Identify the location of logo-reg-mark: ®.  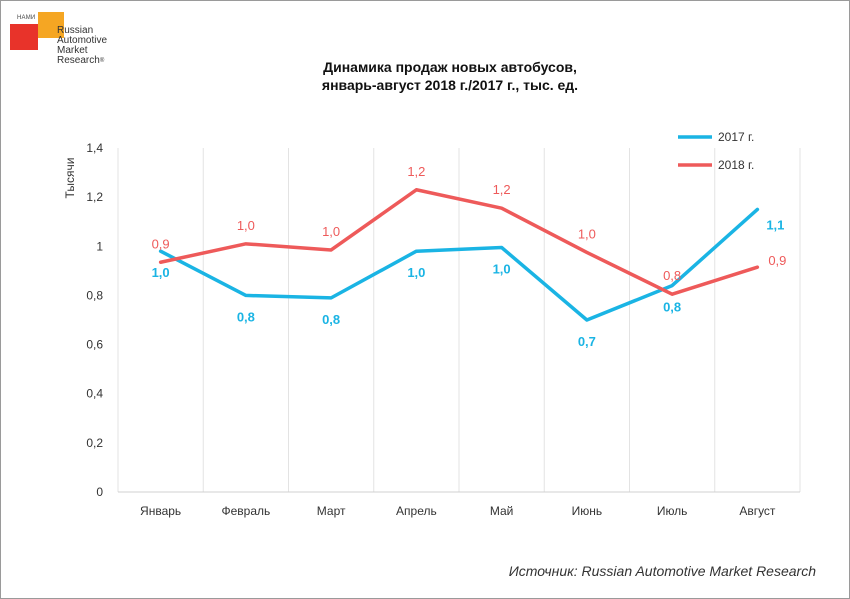
(102, 61).